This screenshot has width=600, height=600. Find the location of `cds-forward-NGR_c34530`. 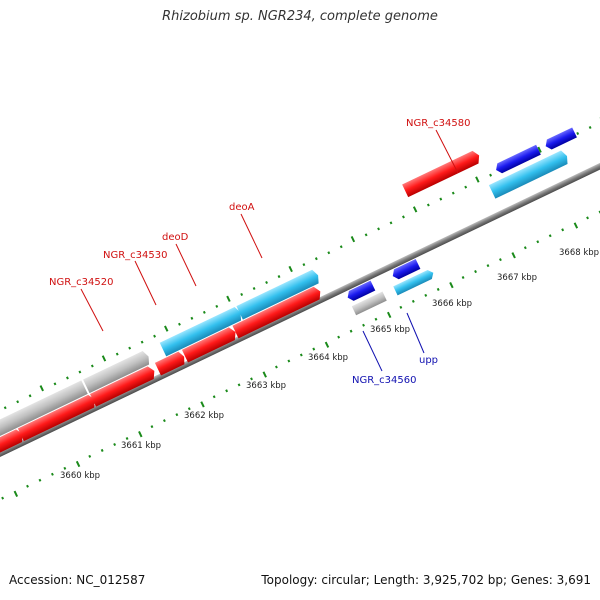

cds-forward-NGR_c34530 is located at coordinates (170, 363).